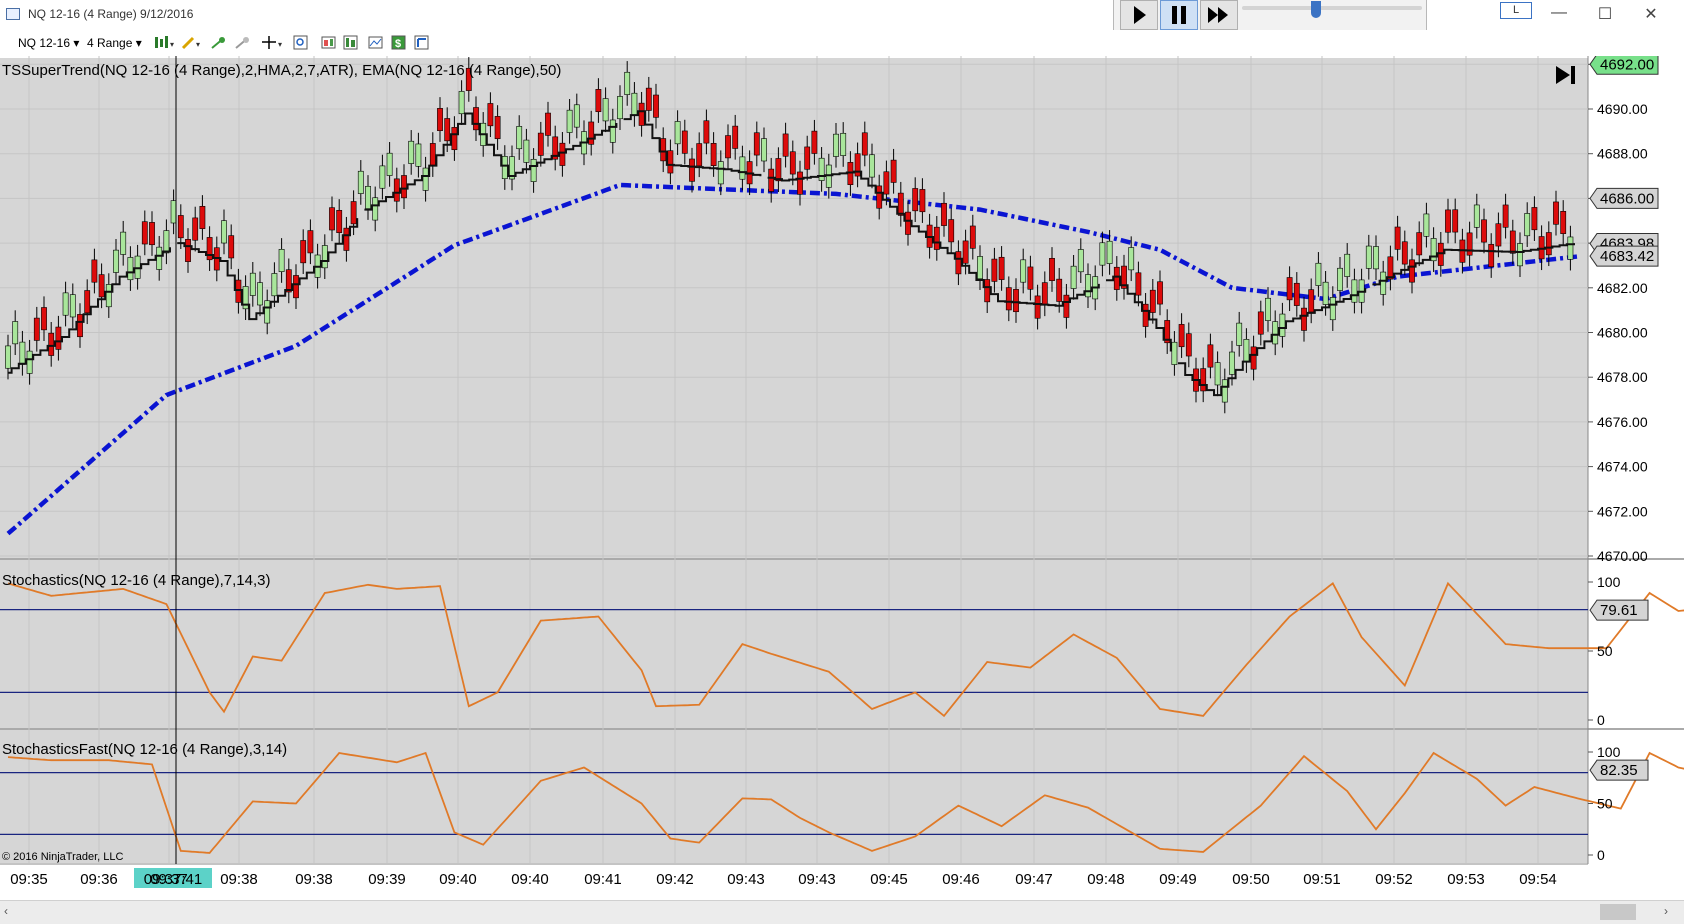 This screenshot has height=924, width=1684. Describe the element at coordinates (1609, 582) in the screenshot. I see `stochastics-tick-label: 100` at that location.